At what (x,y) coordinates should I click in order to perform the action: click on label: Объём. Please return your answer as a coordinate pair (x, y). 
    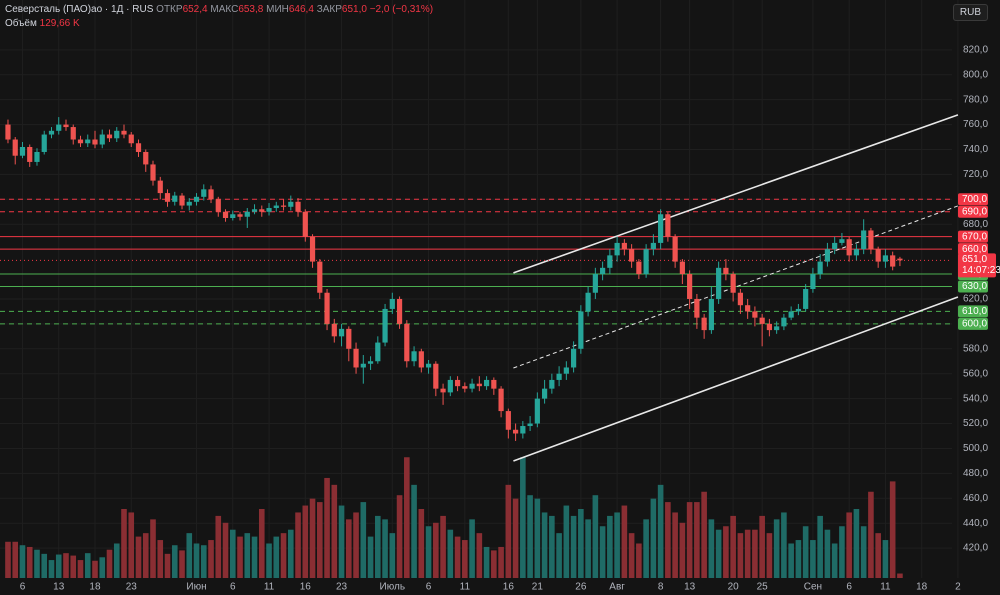
    Looking at the image, I should click on (21, 23).